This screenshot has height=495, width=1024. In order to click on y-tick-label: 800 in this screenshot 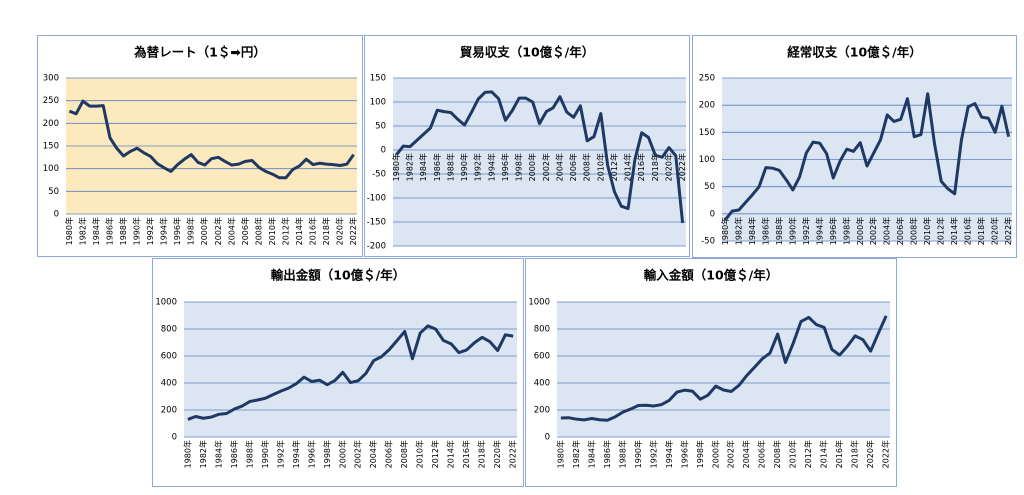, I will do `click(542, 330)`.